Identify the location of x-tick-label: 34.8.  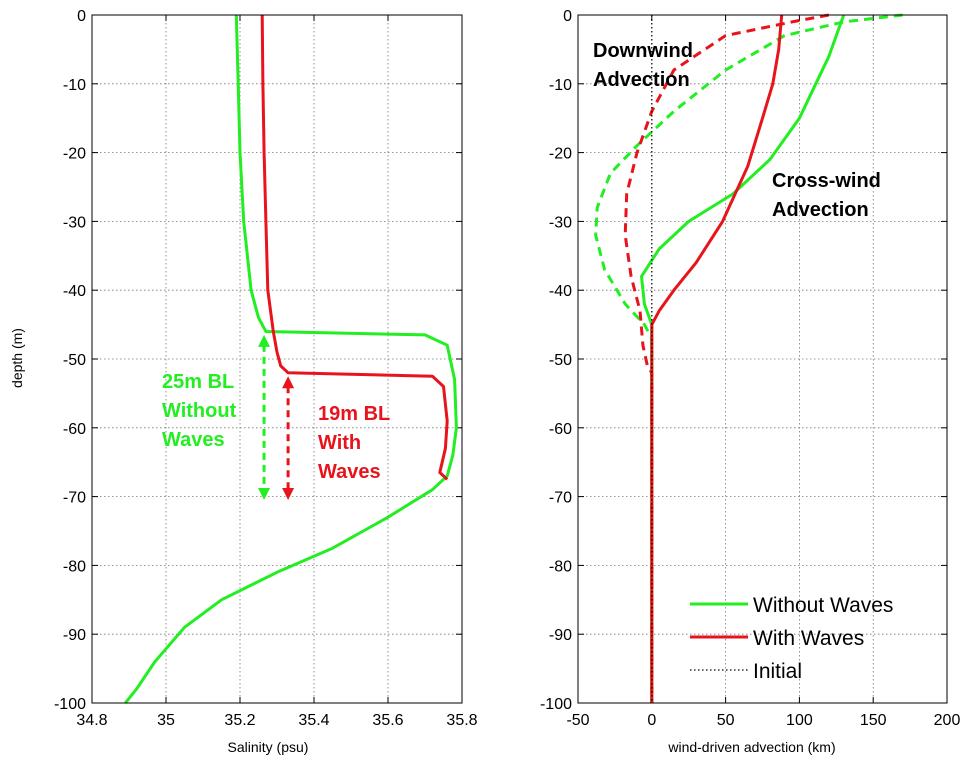
(91, 720).